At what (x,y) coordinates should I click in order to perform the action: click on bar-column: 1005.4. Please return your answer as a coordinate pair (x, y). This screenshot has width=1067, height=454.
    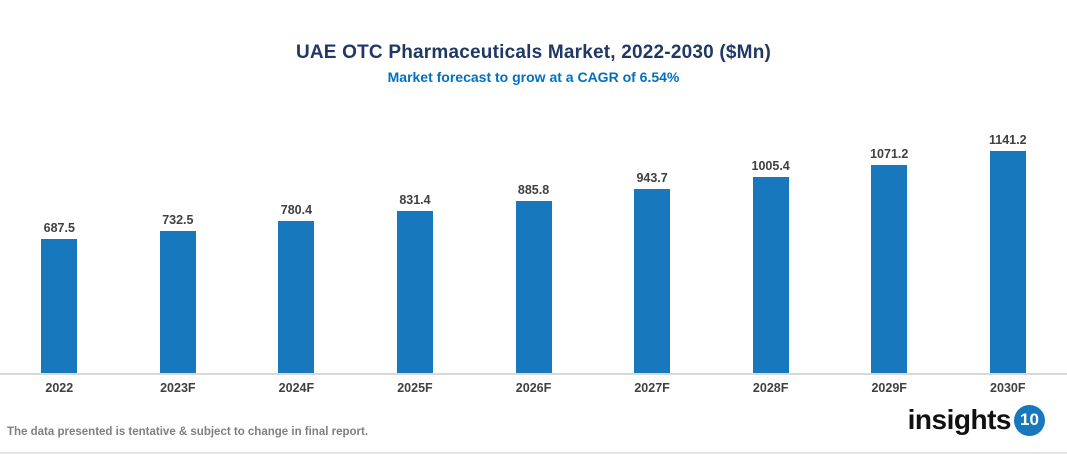
    Looking at the image, I should click on (770, 266).